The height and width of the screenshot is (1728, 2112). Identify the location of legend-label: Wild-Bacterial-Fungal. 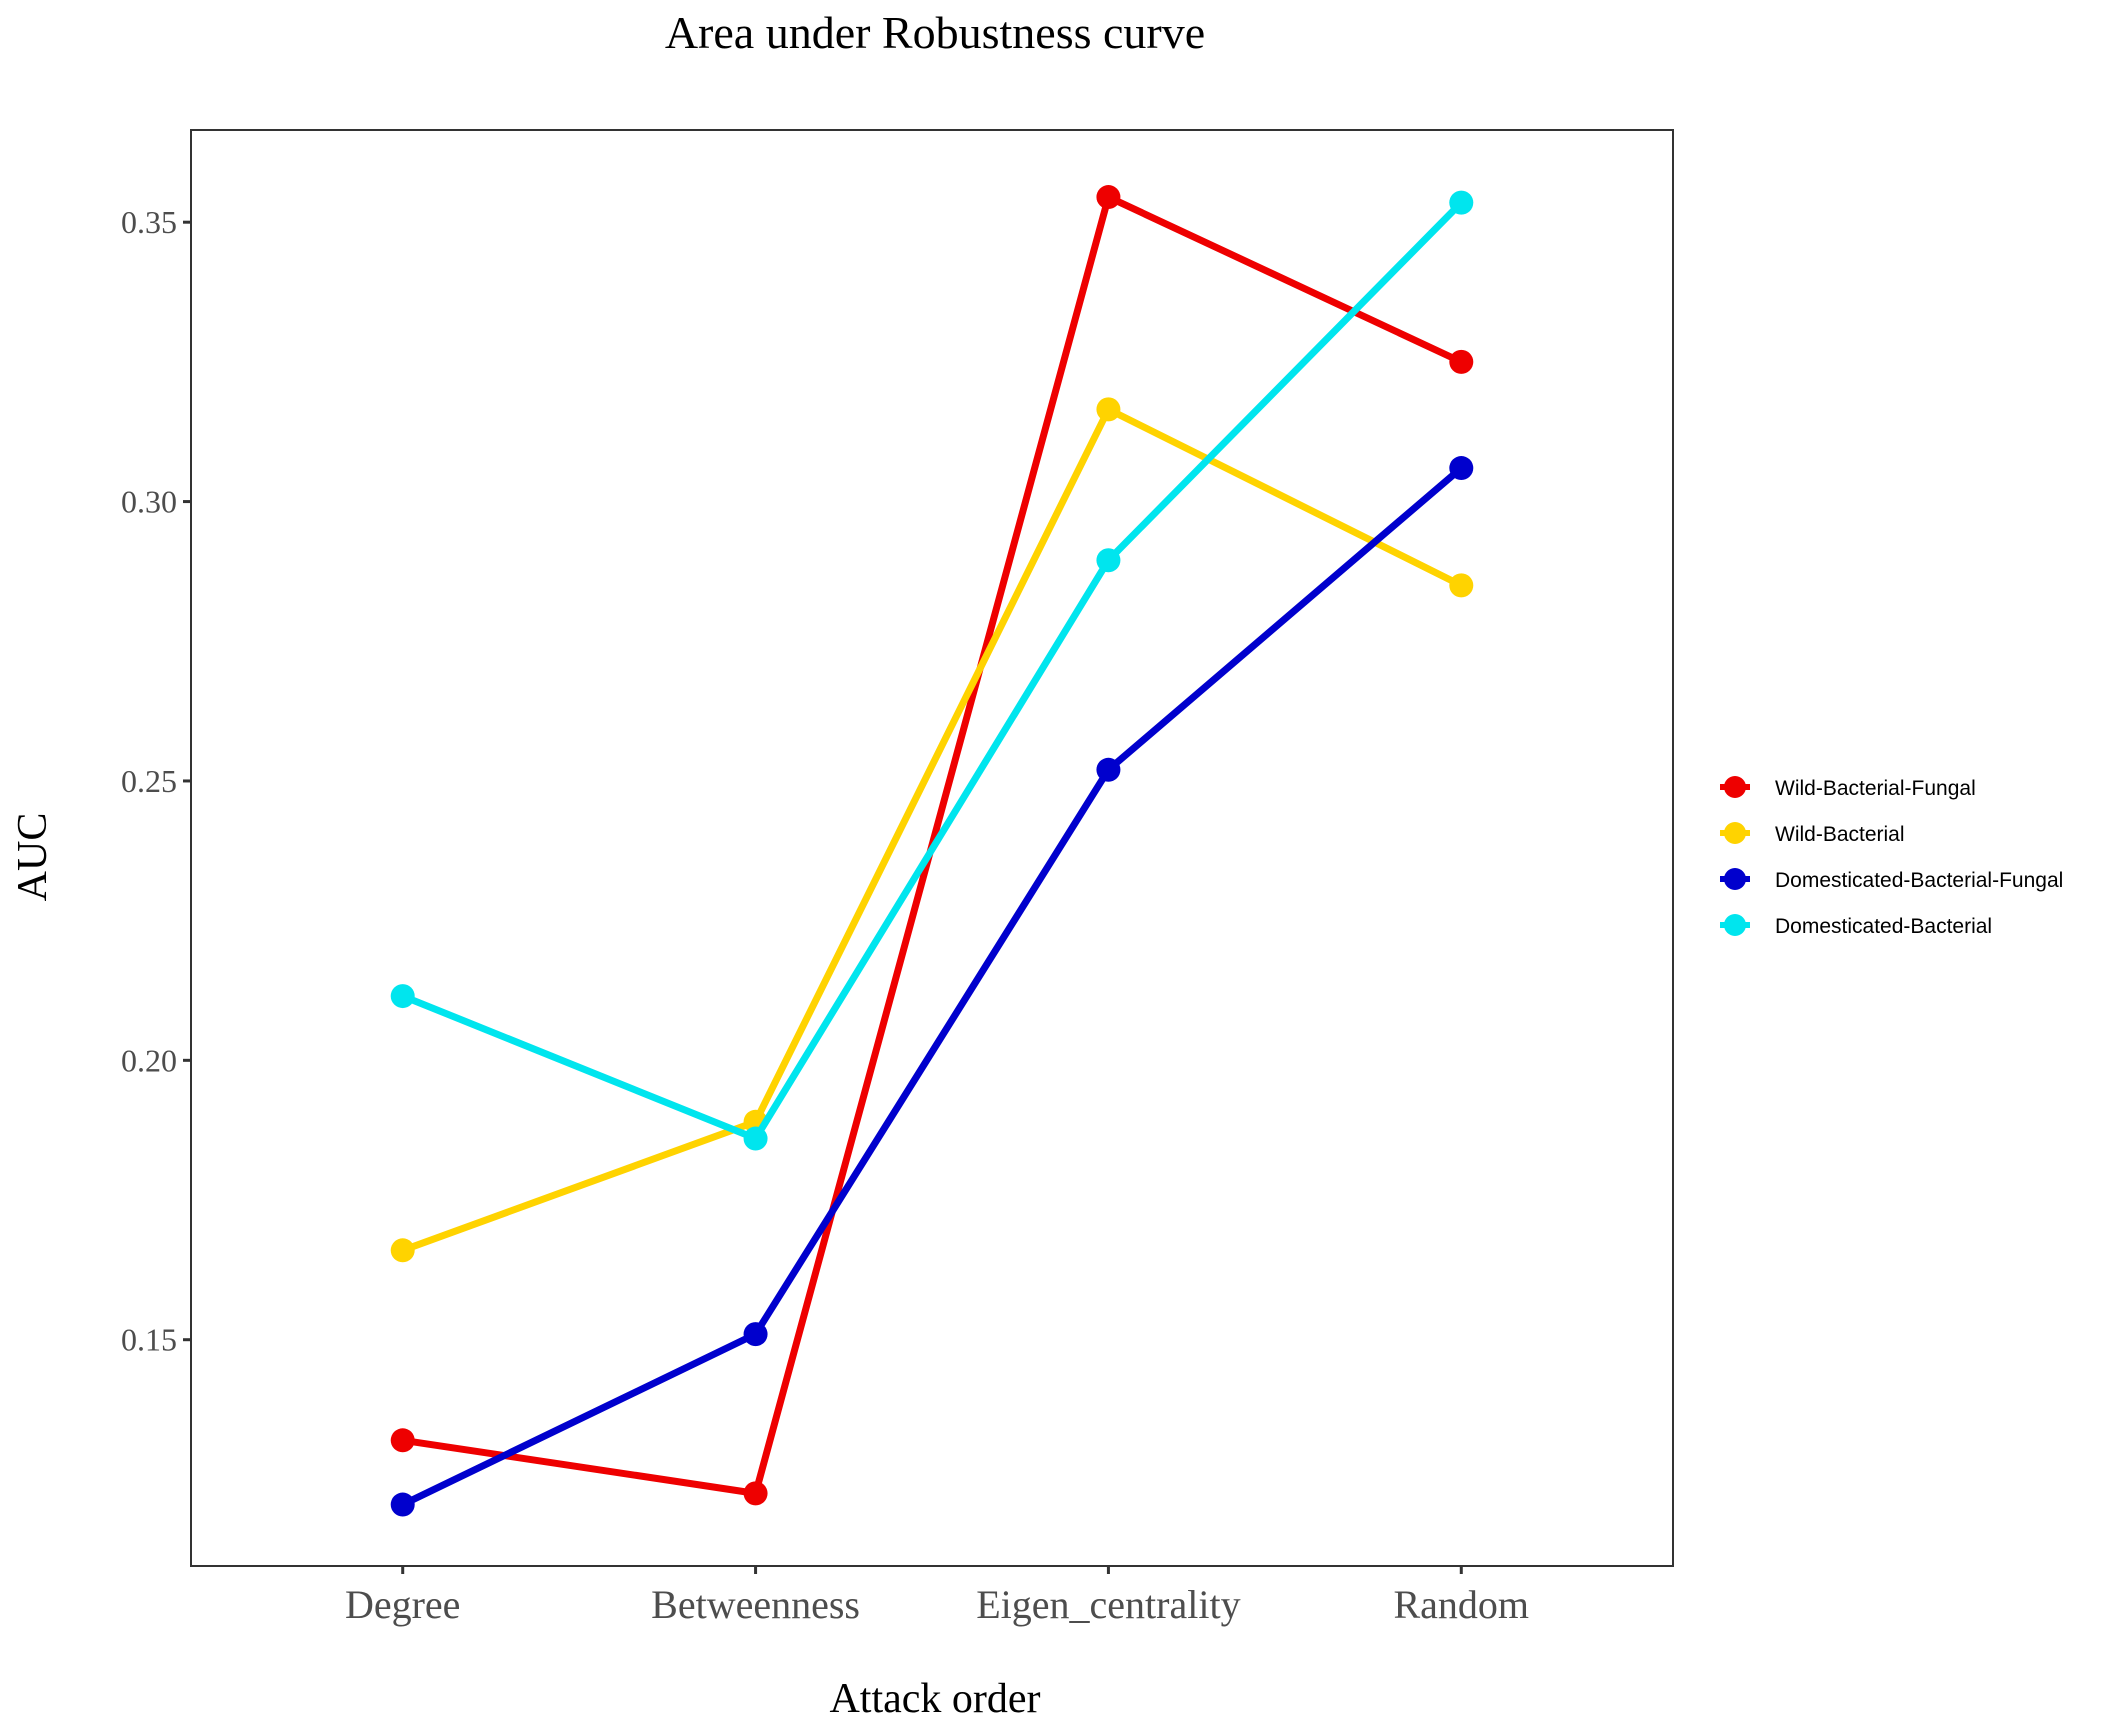
(1875, 788).